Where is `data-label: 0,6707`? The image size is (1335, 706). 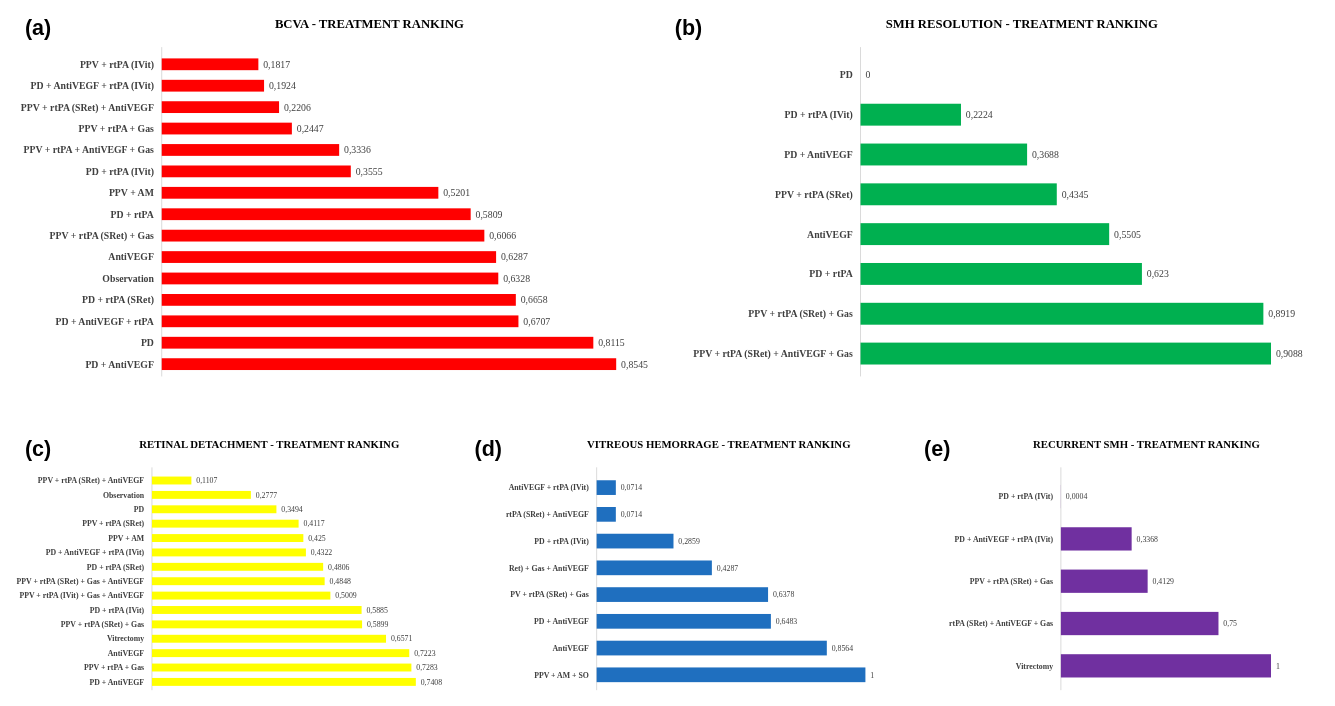
data-label: 0,6707 is located at coordinates (537, 321).